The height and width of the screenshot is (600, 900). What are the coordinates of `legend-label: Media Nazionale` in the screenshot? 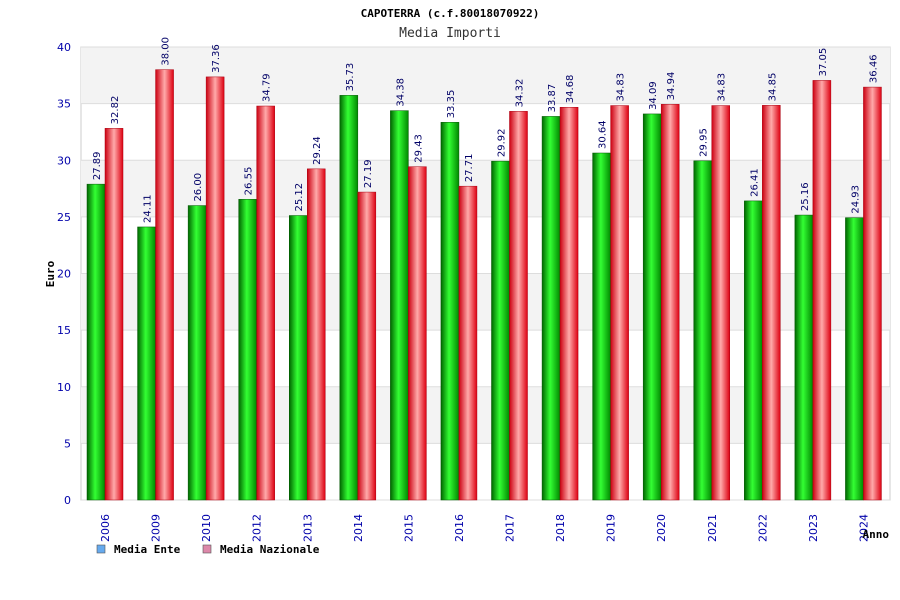 It's located at (270, 549).